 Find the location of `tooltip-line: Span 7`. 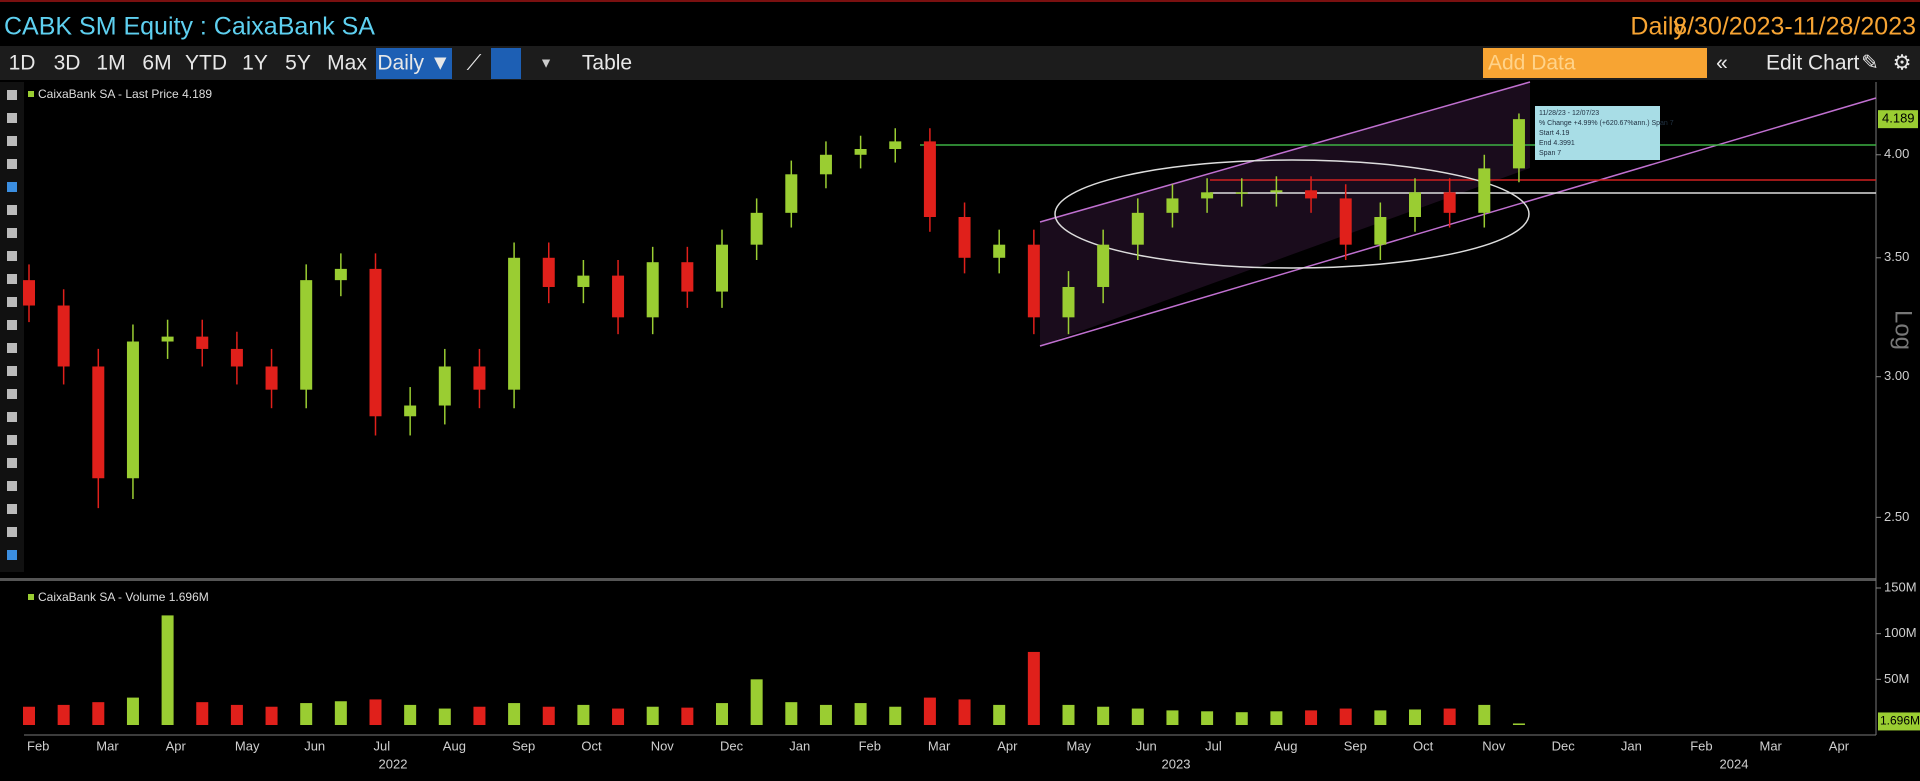

tooltip-line: Span 7 is located at coordinates (1550, 153).